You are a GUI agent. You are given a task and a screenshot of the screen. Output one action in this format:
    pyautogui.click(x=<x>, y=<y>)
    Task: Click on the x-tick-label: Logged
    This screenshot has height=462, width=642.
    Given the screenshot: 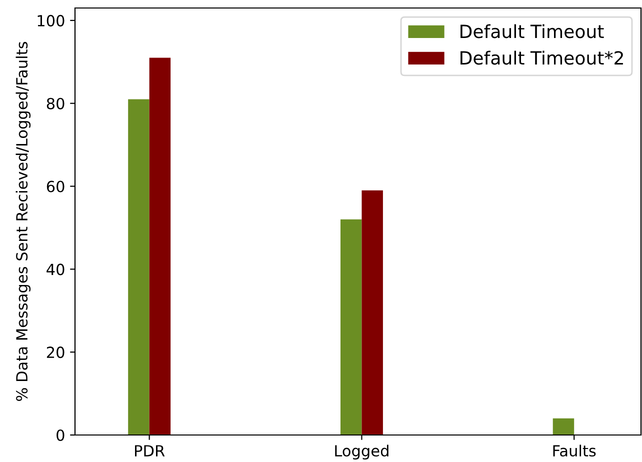 What is the action you would take?
    pyautogui.click(x=361, y=452)
    